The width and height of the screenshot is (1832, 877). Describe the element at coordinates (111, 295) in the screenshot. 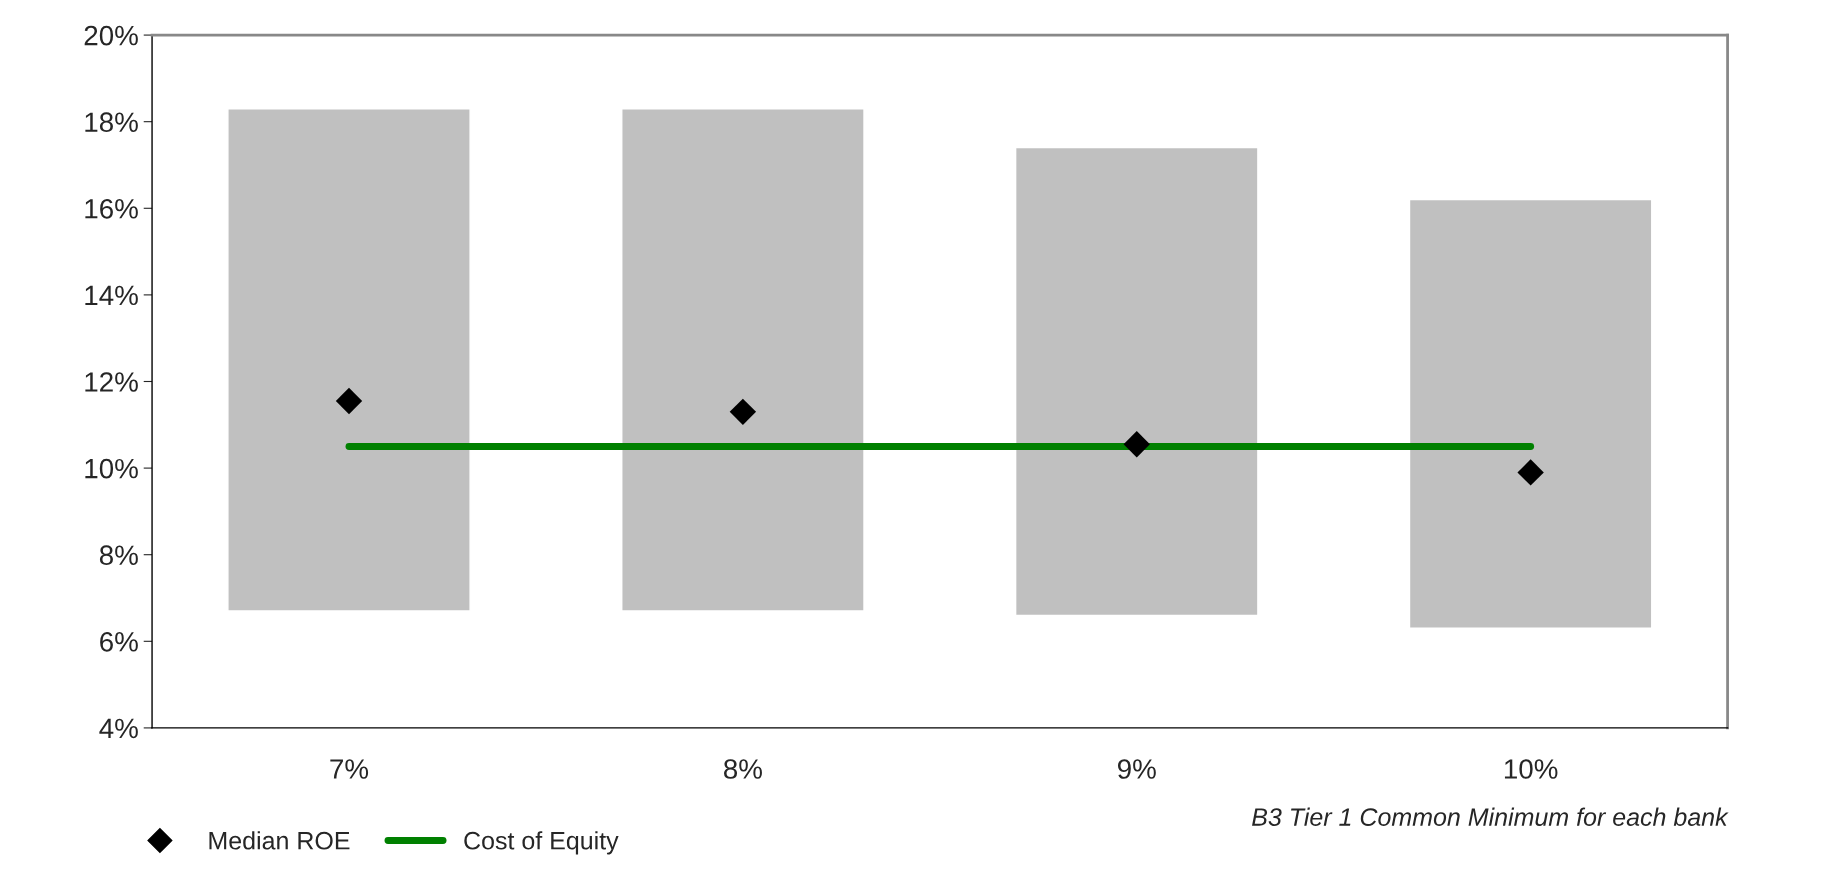

I see `y-tick-label: 14%` at that location.